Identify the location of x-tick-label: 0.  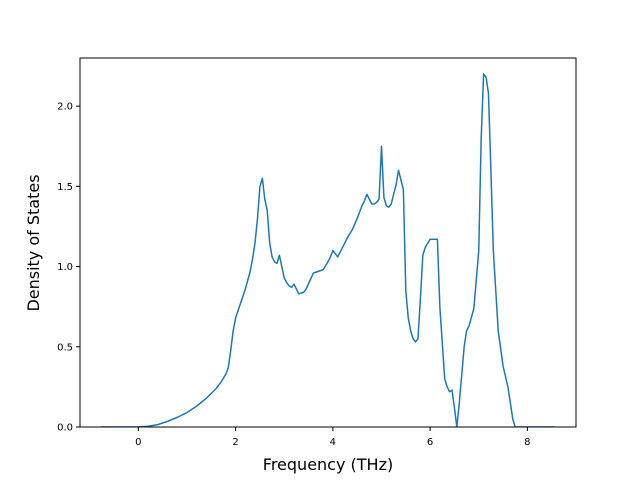
(138, 442).